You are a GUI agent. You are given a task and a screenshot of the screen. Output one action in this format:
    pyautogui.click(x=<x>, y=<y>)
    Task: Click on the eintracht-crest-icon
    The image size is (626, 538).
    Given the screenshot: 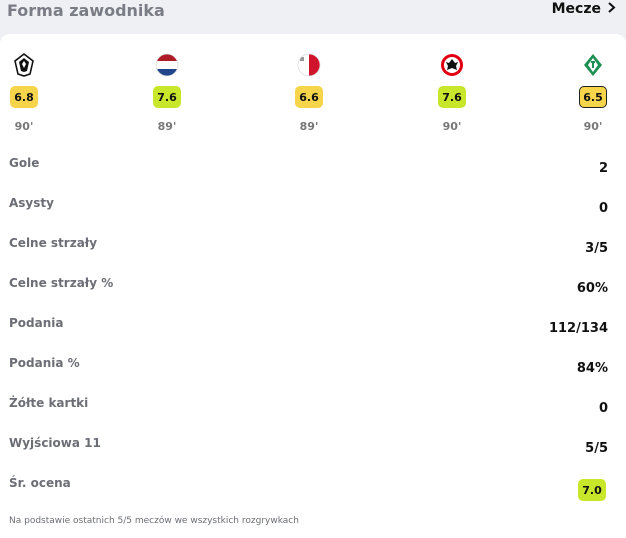 What is the action you would take?
    pyautogui.click(x=452, y=65)
    